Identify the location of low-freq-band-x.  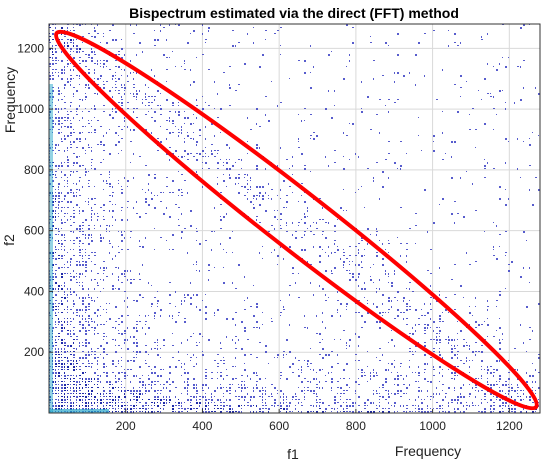
(79, 411).